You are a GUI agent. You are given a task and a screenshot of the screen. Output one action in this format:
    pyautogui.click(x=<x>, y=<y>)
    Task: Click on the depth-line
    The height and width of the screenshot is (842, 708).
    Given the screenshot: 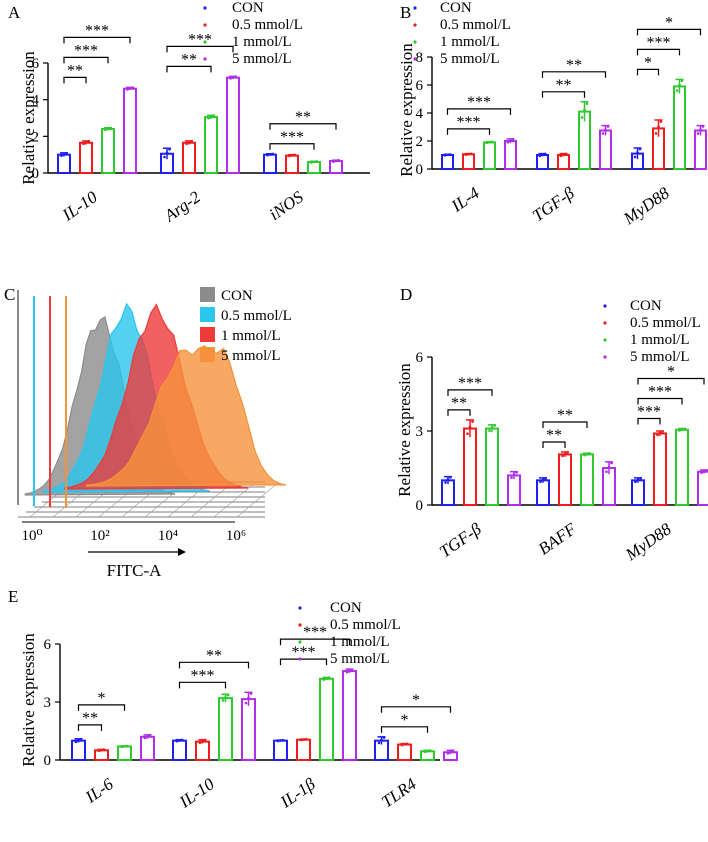 What is the action you would take?
    pyautogui.click(x=235, y=499)
    